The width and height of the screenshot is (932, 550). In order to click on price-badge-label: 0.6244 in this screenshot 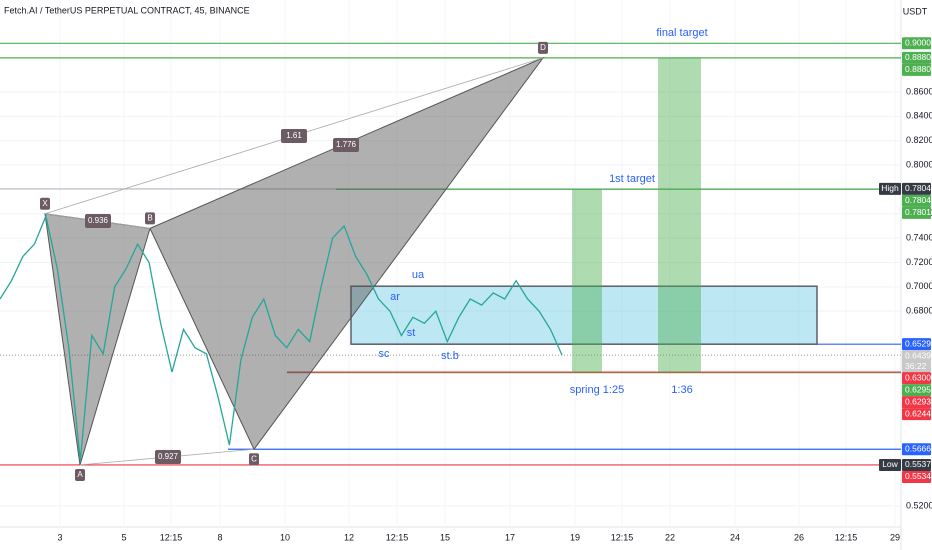, I will do `click(918, 413)`.